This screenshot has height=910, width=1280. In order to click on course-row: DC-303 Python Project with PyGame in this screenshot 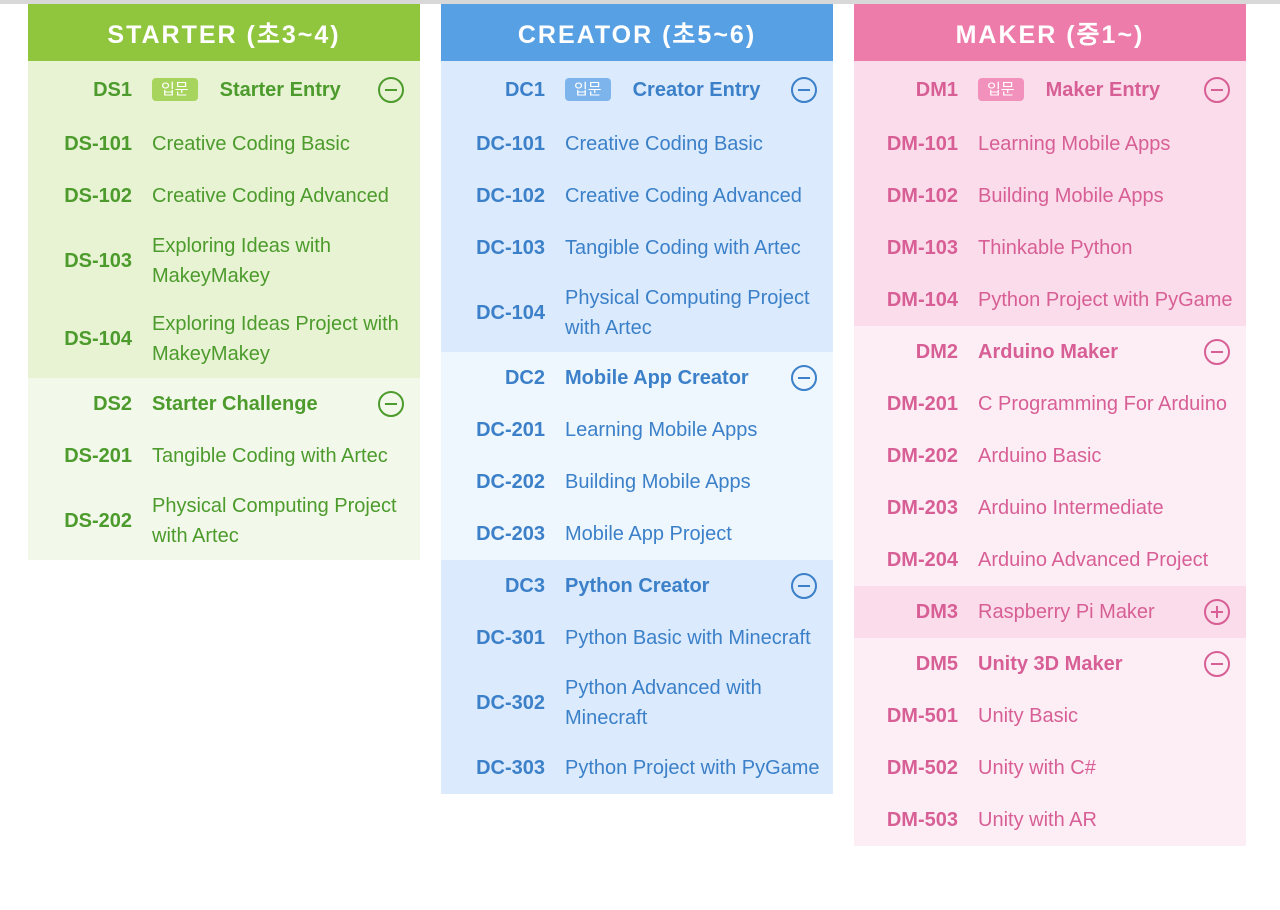, I will do `click(637, 768)`.